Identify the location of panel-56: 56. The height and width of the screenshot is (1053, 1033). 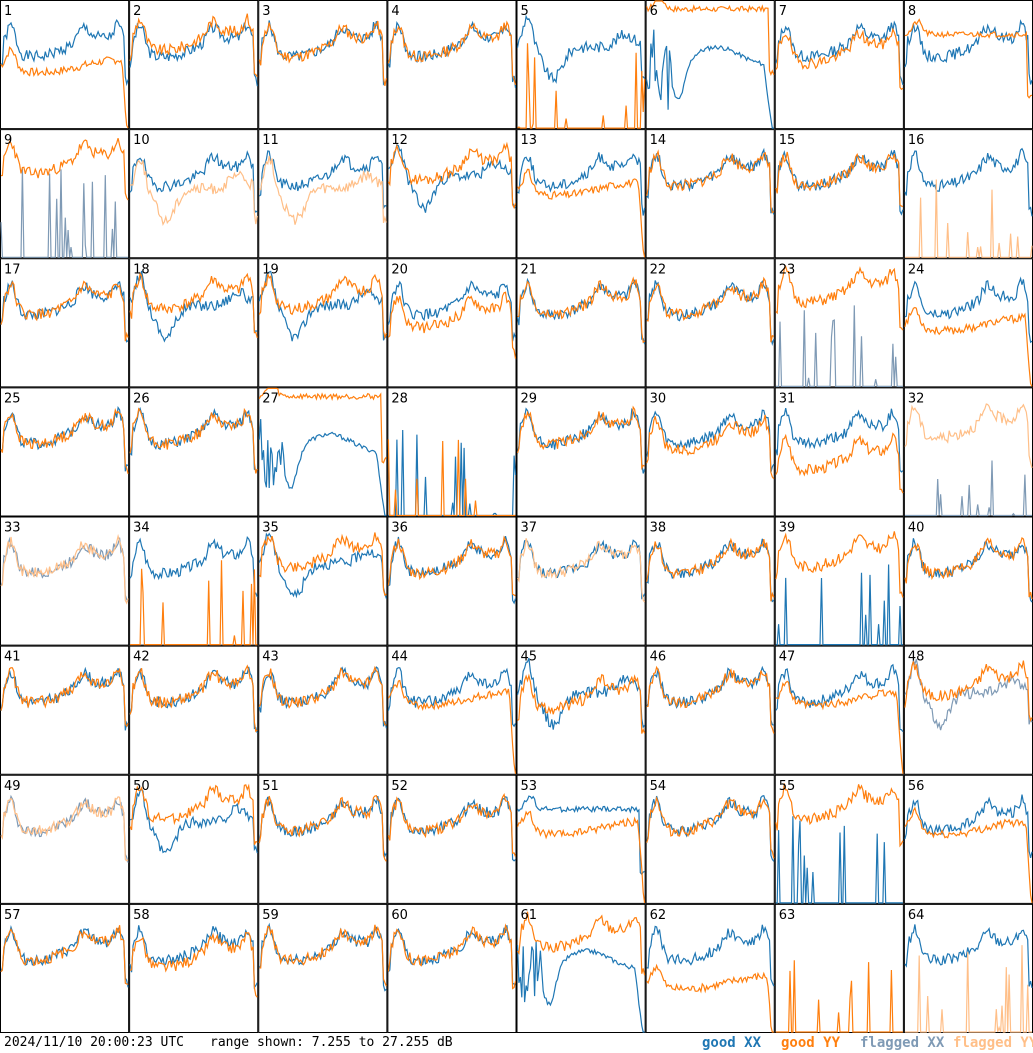
(968, 839).